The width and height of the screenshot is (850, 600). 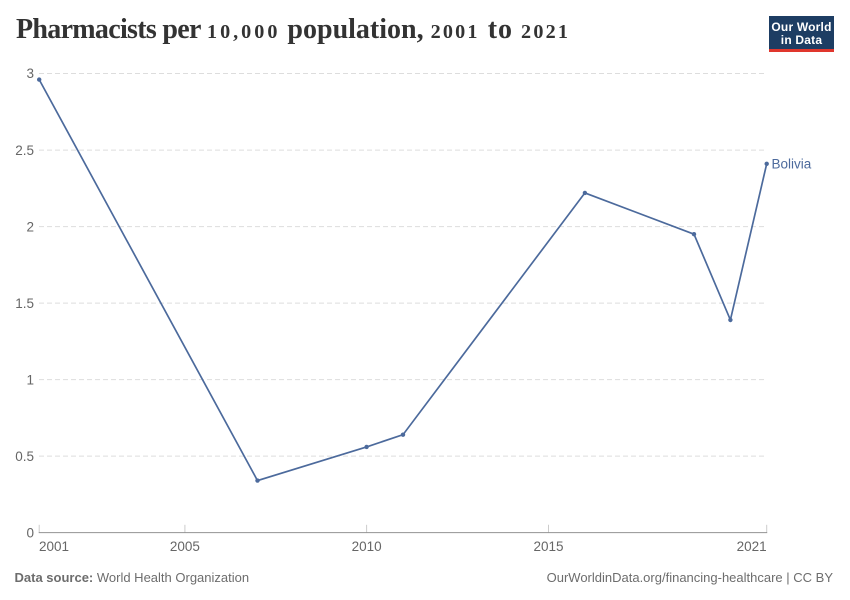 I want to click on svg-text: 2005, so click(x=185, y=546).